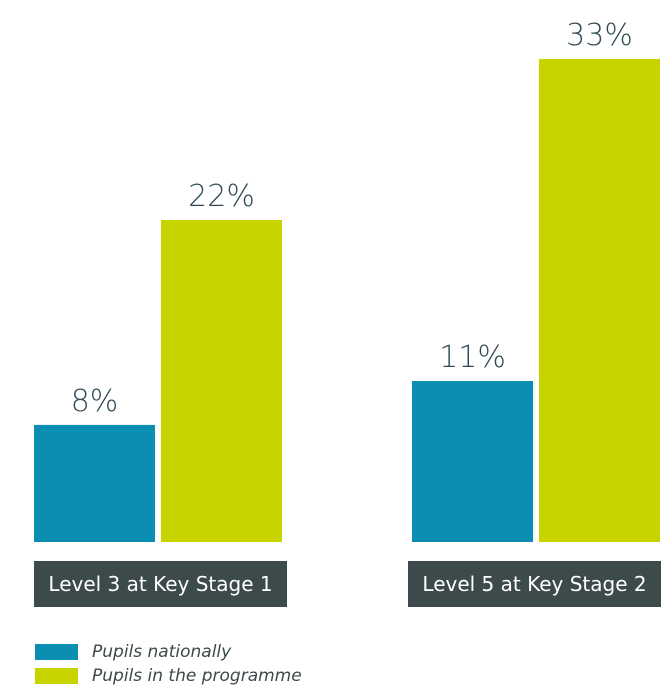 The image size is (672, 689). I want to click on legend-label-nationally: Pupils nationally, so click(162, 652).